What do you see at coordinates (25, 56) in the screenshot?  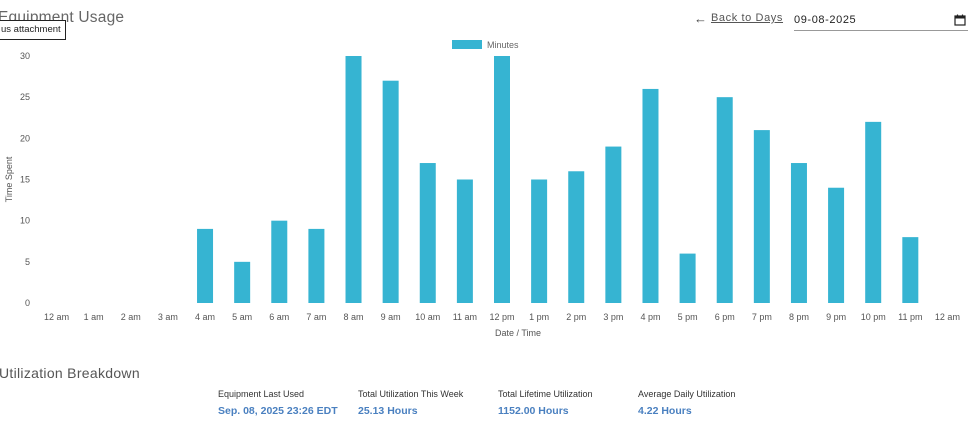 I see `y-tick-label: 30` at bounding box center [25, 56].